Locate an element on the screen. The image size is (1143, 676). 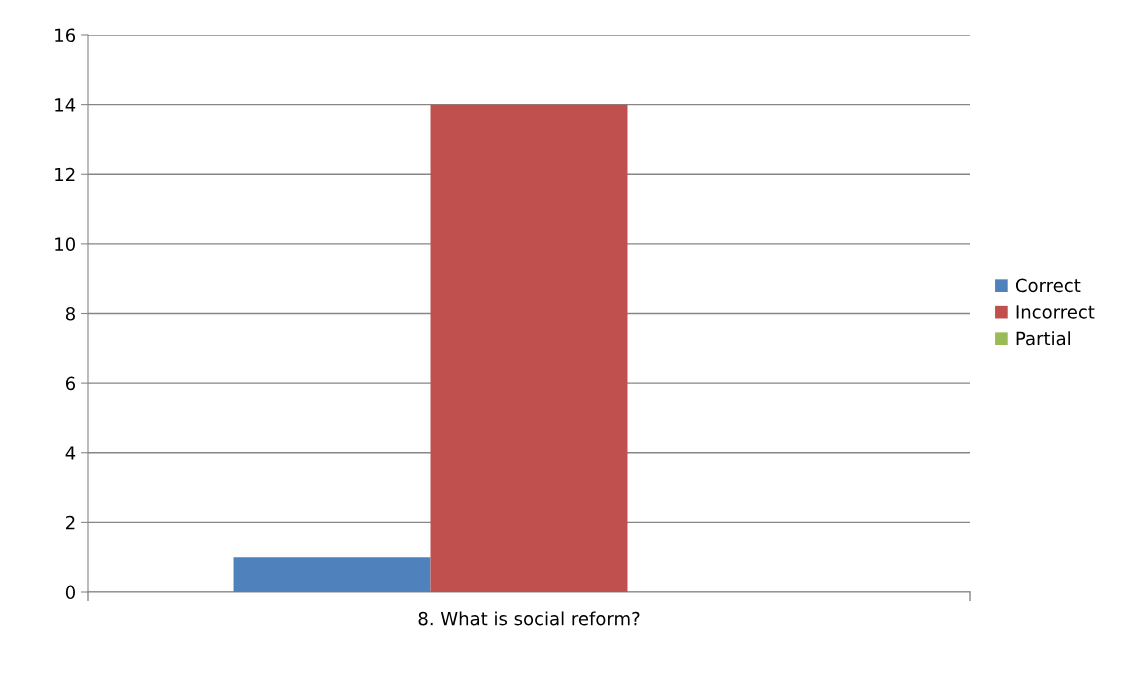
legend-label: Partial is located at coordinates (1043, 338).